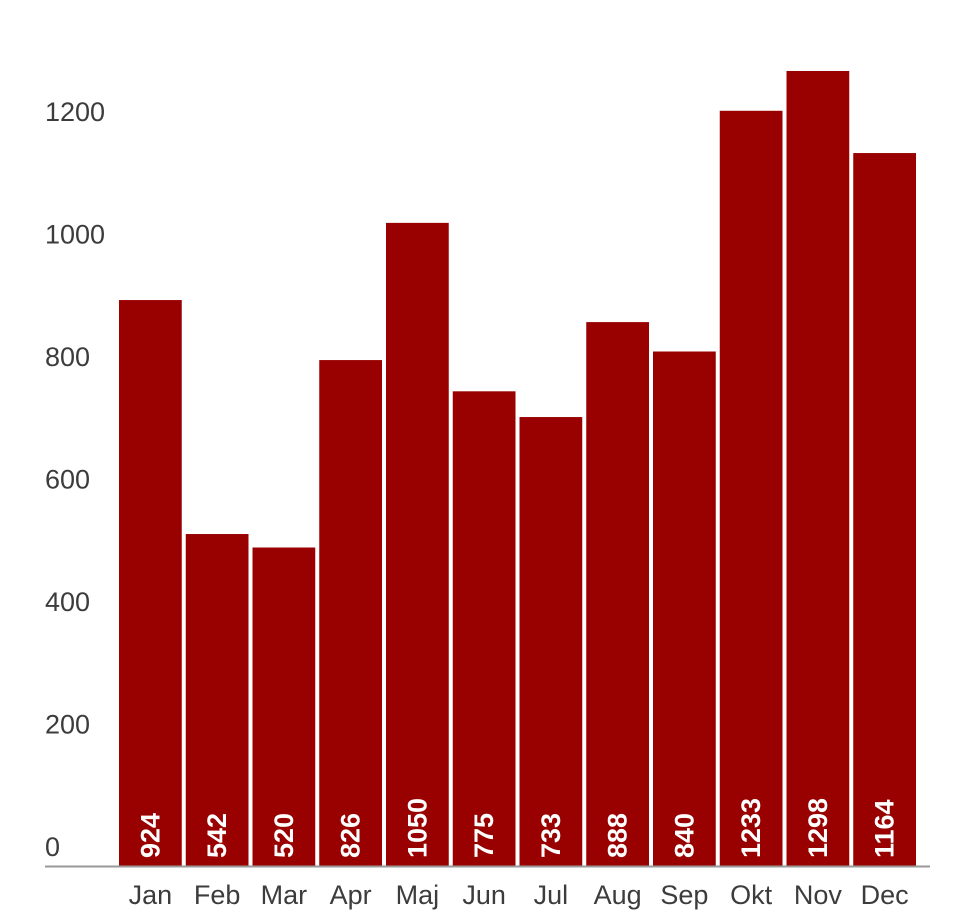 This screenshot has width=960, height=915. What do you see at coordinates (418, 895) in the screenshot?
I see `x-category-label: Maj` at bounding box center [418, 895].